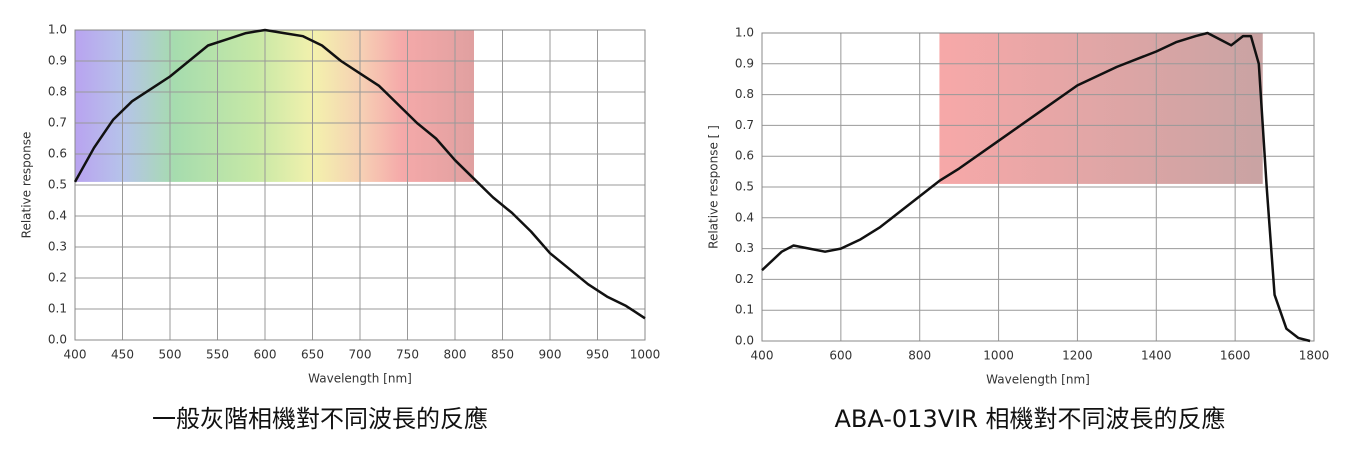 The height and width of the screenshot is (468, 1346). I want to click on y-axis-label: Relative response, so click(27, 185).